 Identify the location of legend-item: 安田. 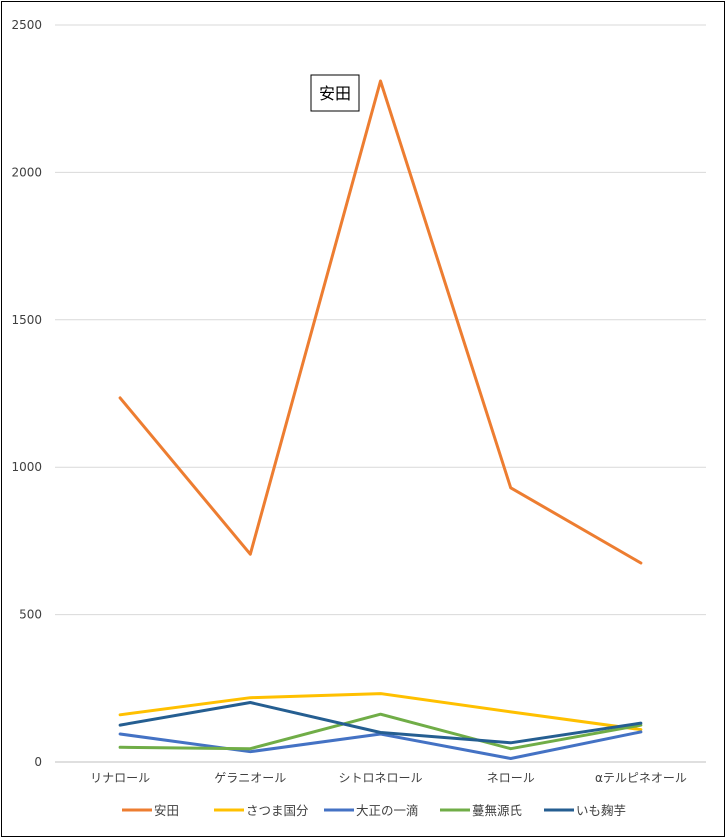
(150, 810).